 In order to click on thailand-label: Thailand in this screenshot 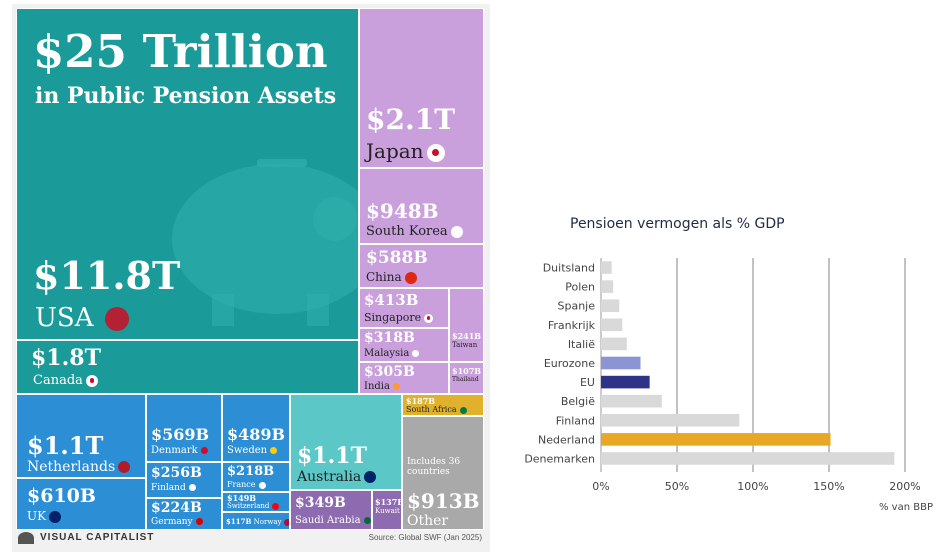, I will do `click(465, 379)`.